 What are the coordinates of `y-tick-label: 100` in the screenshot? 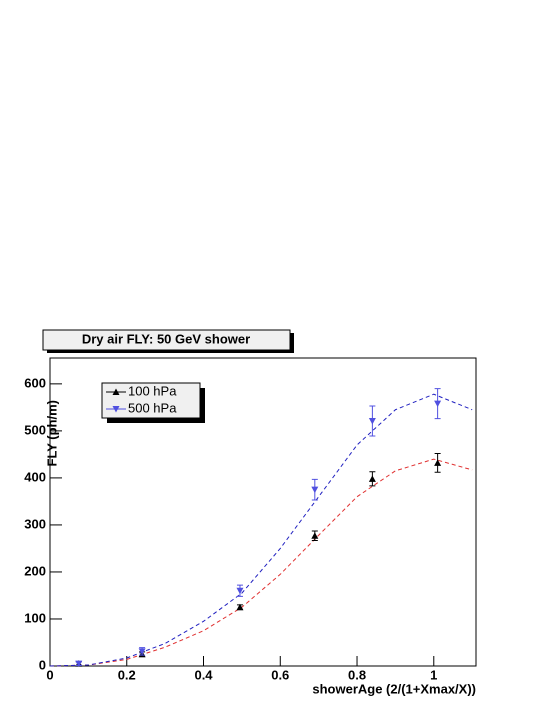 It's located at (35, 617).